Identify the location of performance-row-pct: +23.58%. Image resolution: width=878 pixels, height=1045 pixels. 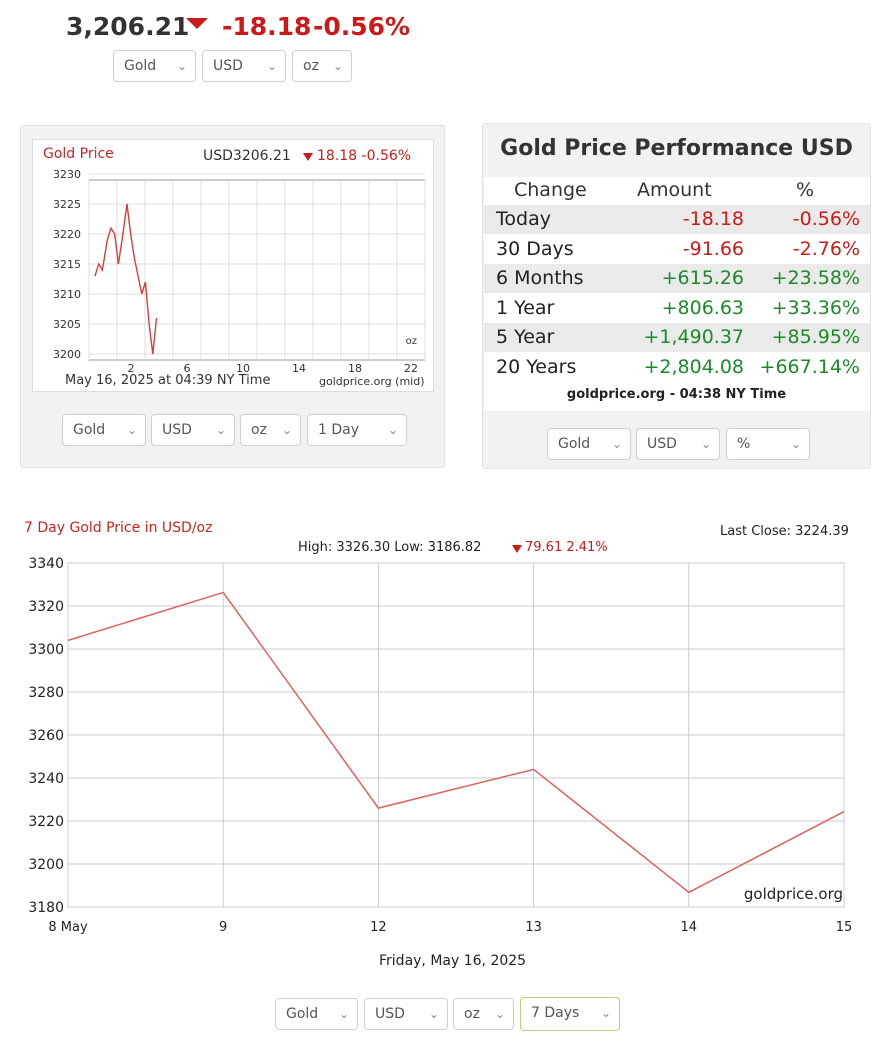
(815, 278).